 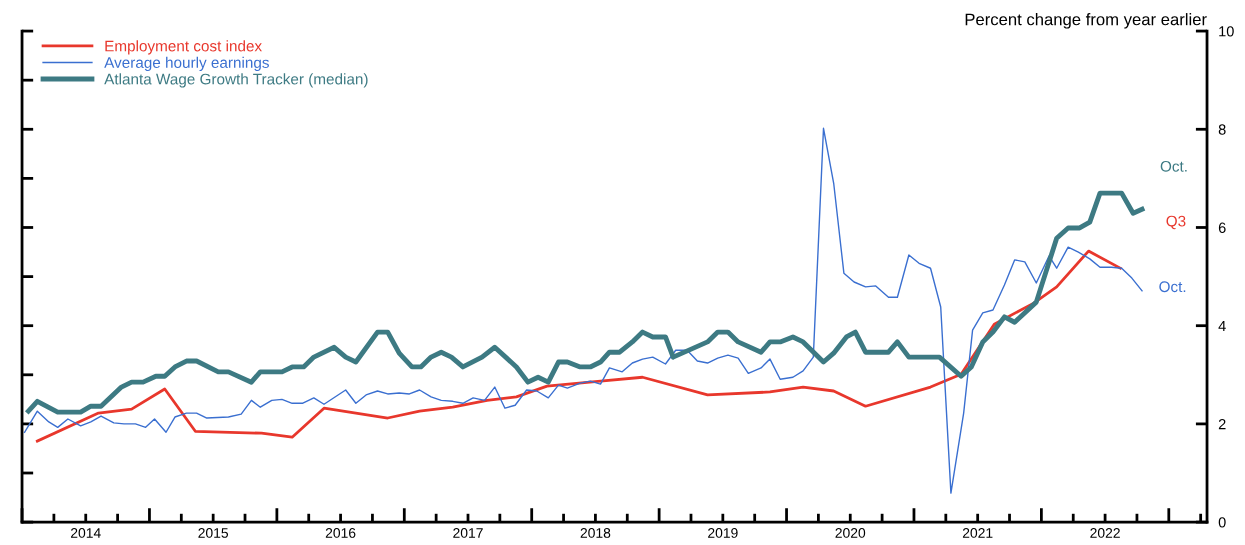 What do you see at coordinates (213, 533) in the screenshot?
I see `x-tick-label: 2015` at bounding box center [213, 533].